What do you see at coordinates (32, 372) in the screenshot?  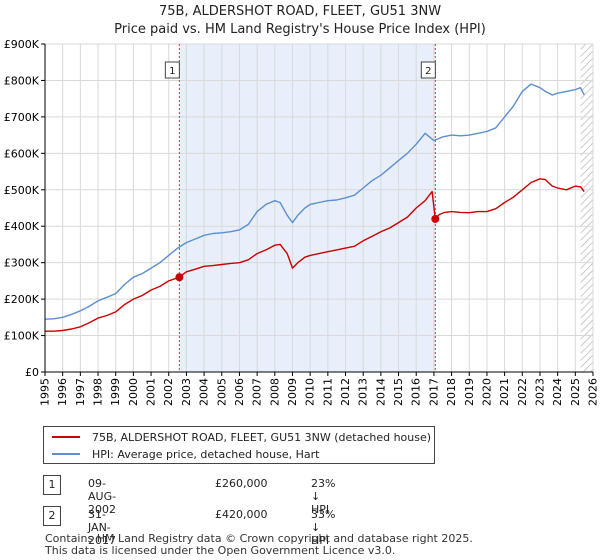 I see `y-tick-label: £0` at bounding box center [32, 372].